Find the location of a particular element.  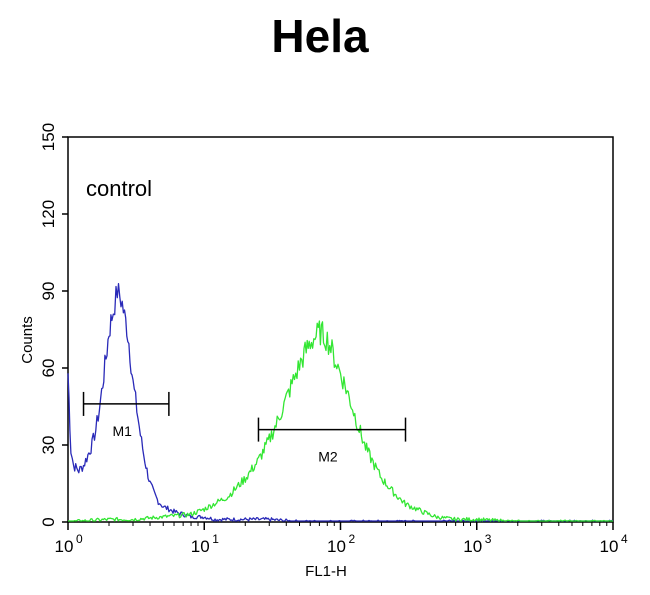

y-axis: 0 30 60 90 120 150 is located at coordinates (53, 325).